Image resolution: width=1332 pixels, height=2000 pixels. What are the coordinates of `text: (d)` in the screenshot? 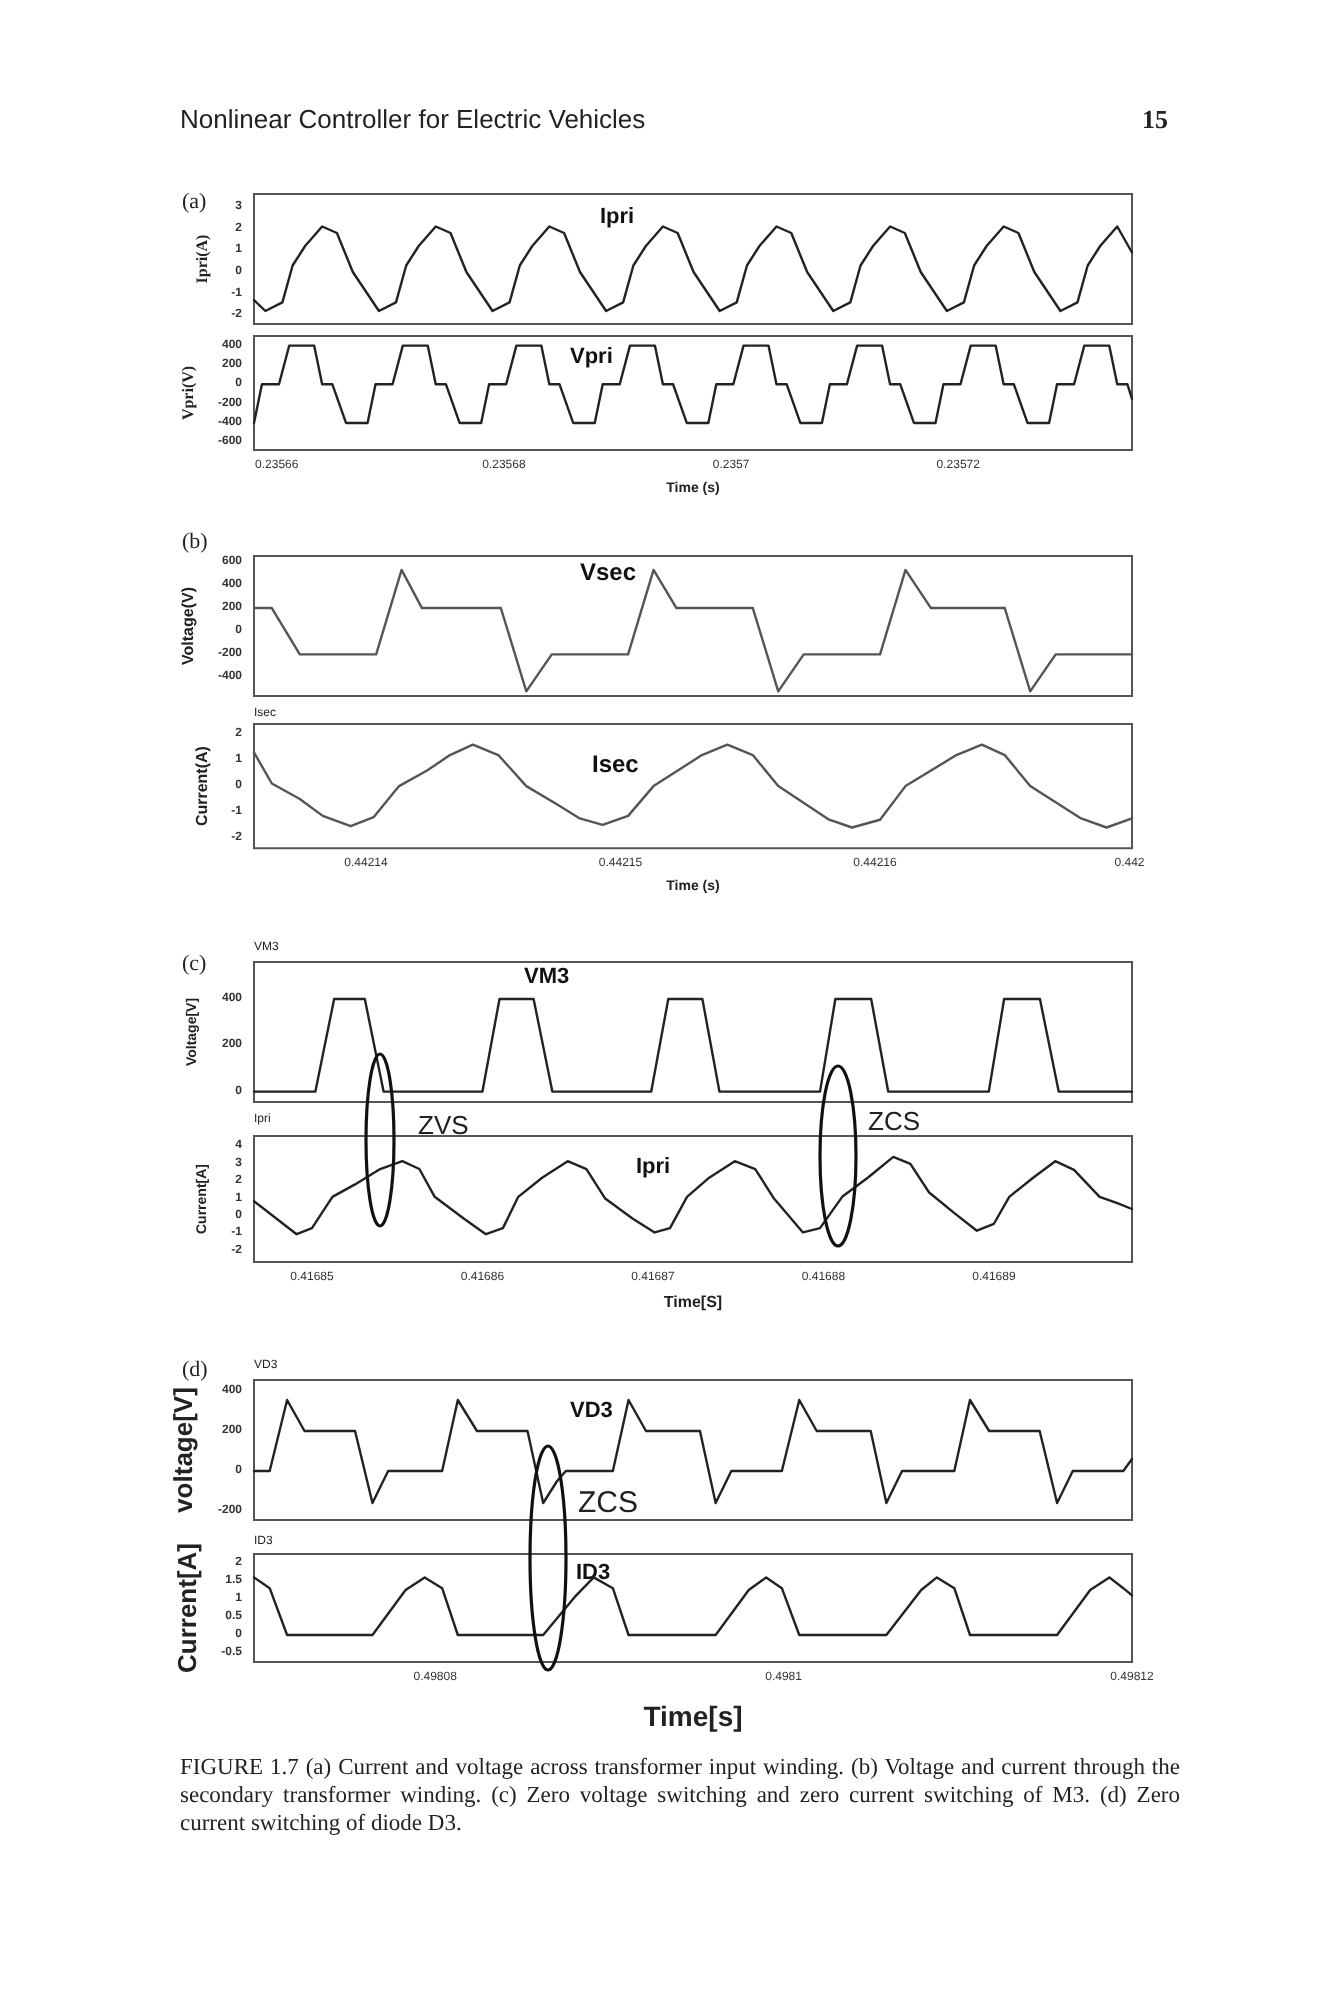 It's located at (195, 1371).